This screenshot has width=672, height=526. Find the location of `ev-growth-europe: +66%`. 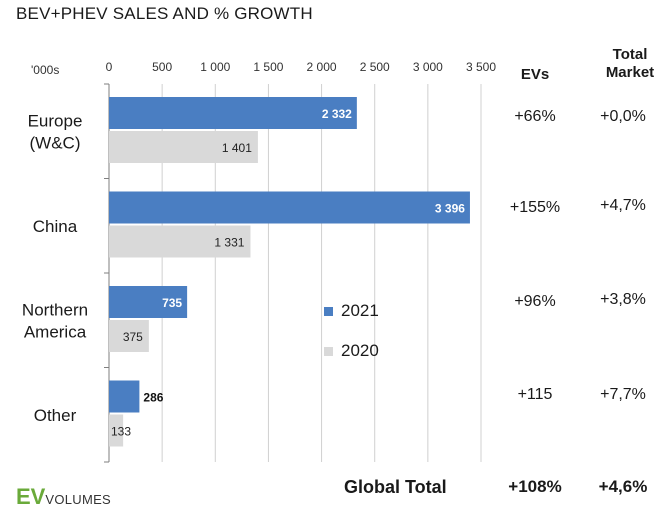

ev-growth-europe: +66% is located at coordinates (535, 116).